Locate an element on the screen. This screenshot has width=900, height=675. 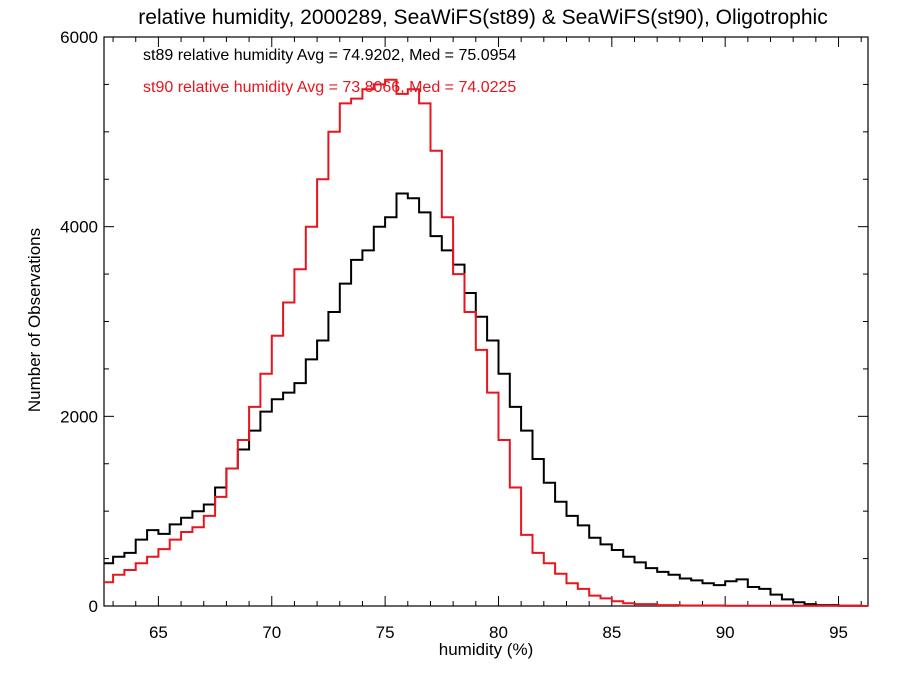
y-tick-label: 2000 is located at coordinates (79, 416).